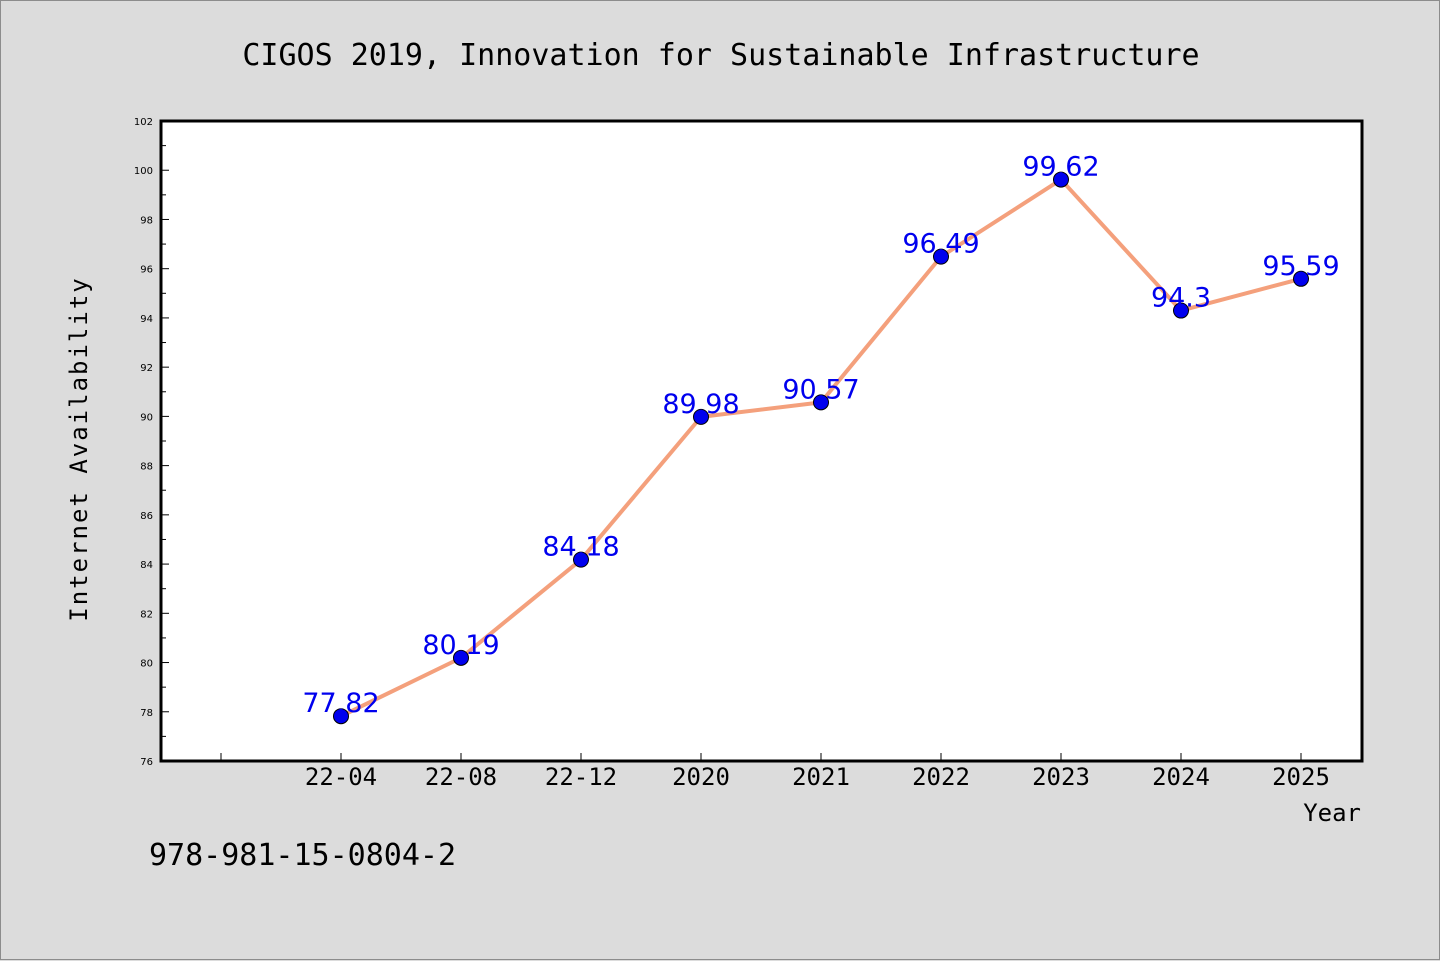  What do you see at coordinates (146, 664) in the screenshot?
I see `y-tick-label: 80` at bounding box center [146, 664].